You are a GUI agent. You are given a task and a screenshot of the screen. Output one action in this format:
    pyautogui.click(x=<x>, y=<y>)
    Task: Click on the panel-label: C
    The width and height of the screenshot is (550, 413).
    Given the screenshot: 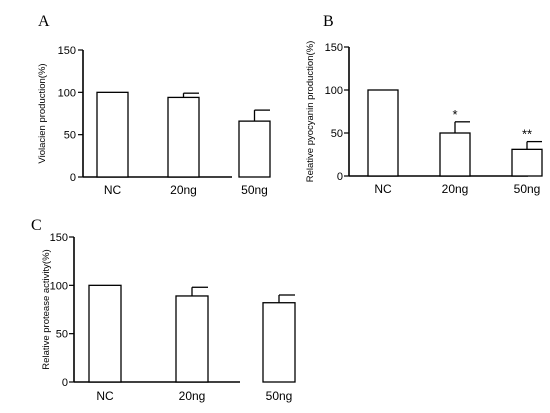 What is the action you would take?
    pyautogui.click(x=36, y=225)
    